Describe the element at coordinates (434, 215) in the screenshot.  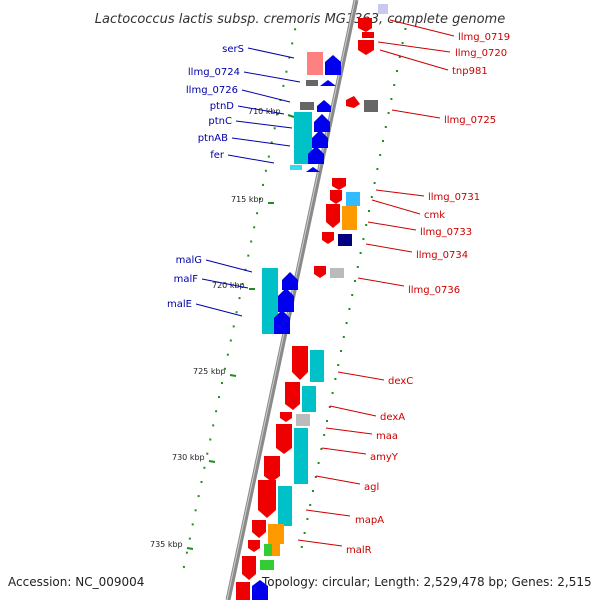
I see `gene-label-cmk: cmk` at that location.